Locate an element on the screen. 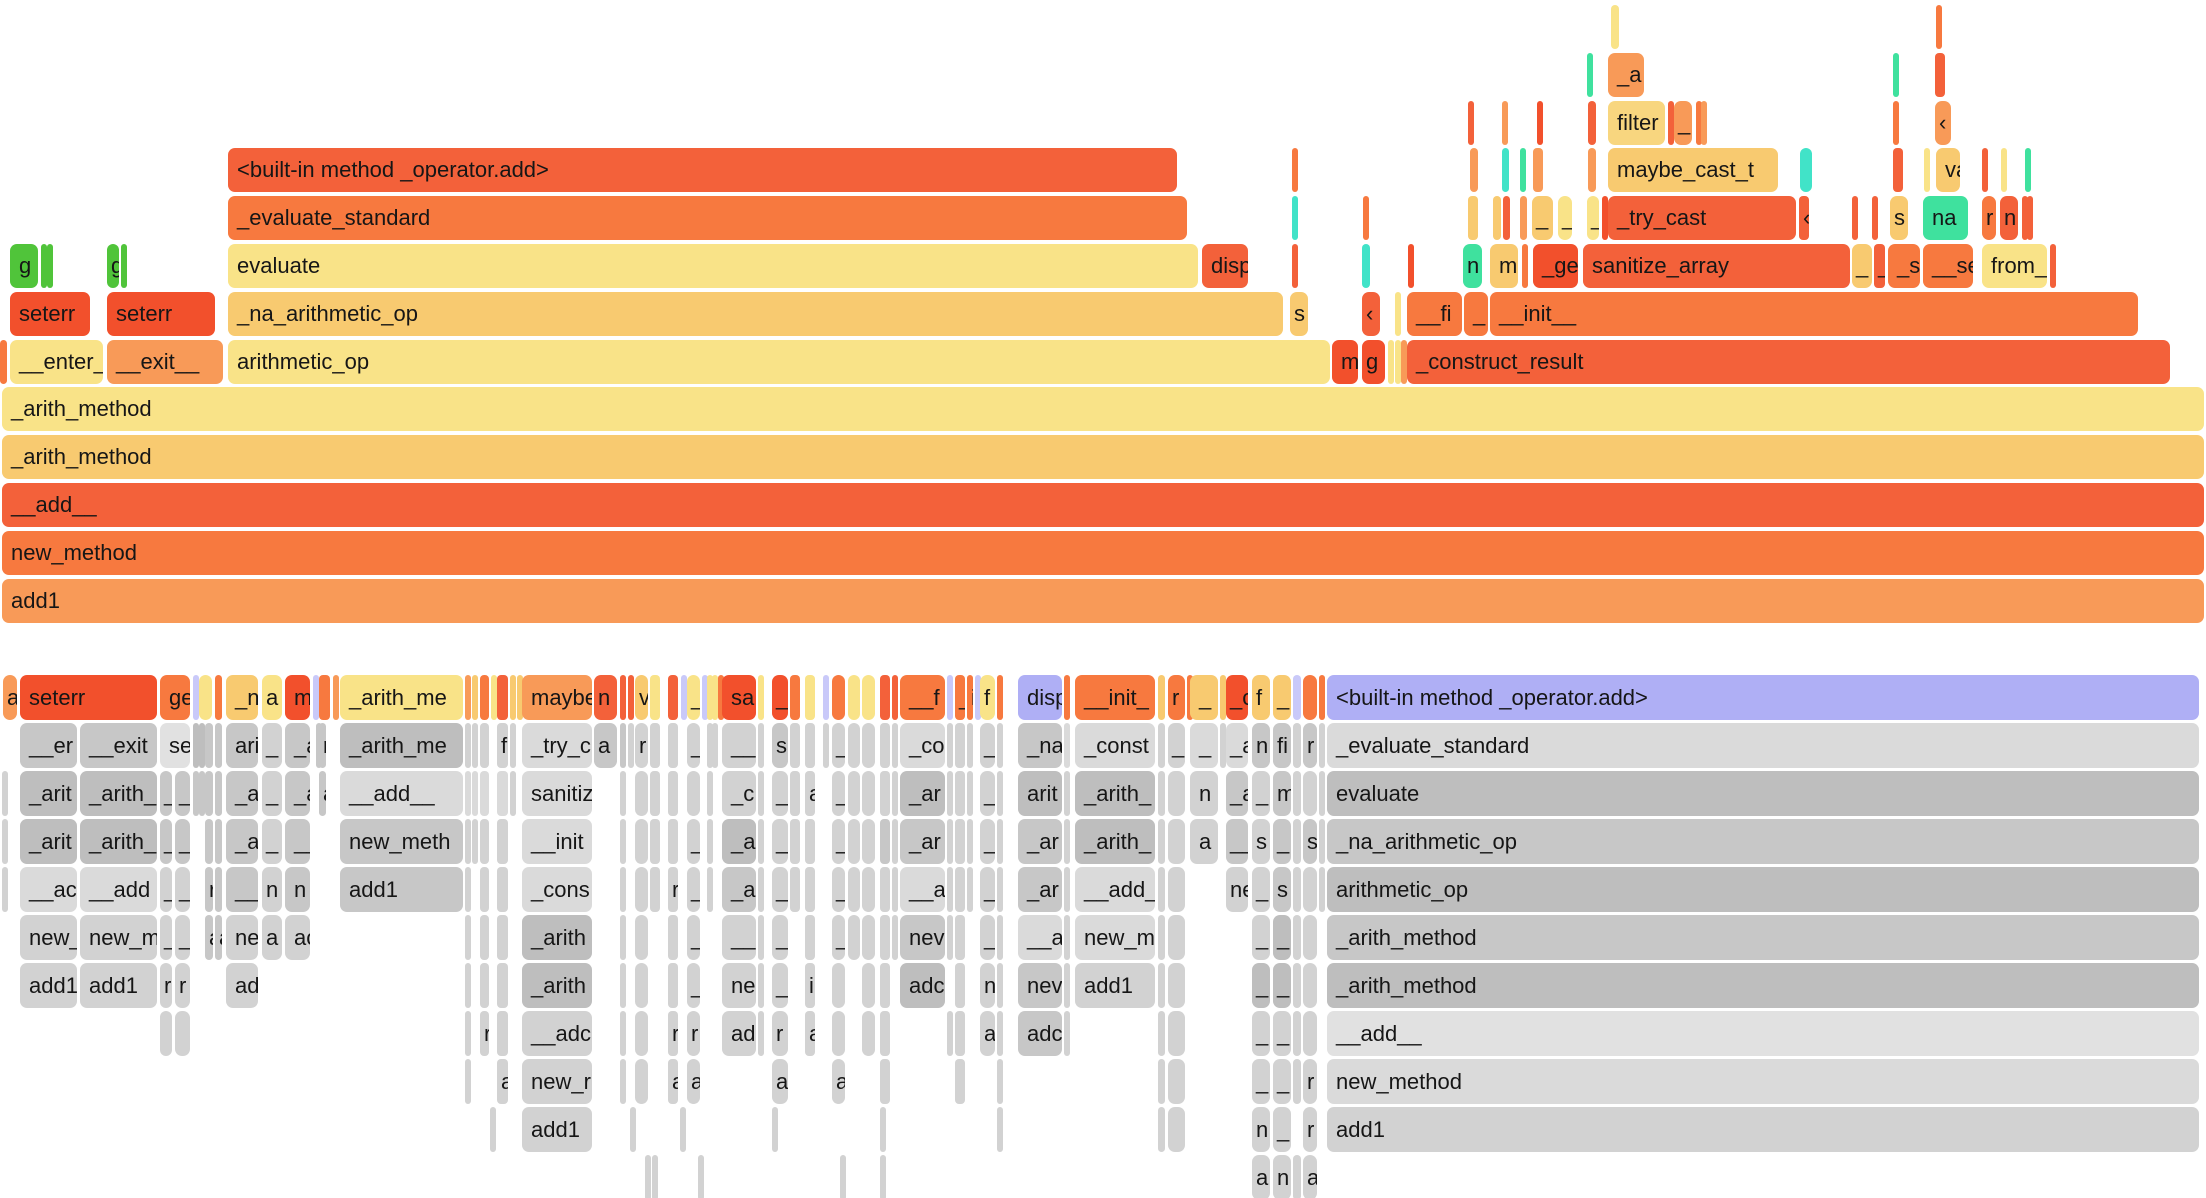  flame-frame-from_: from_ is located at coordinates (2014, 266).